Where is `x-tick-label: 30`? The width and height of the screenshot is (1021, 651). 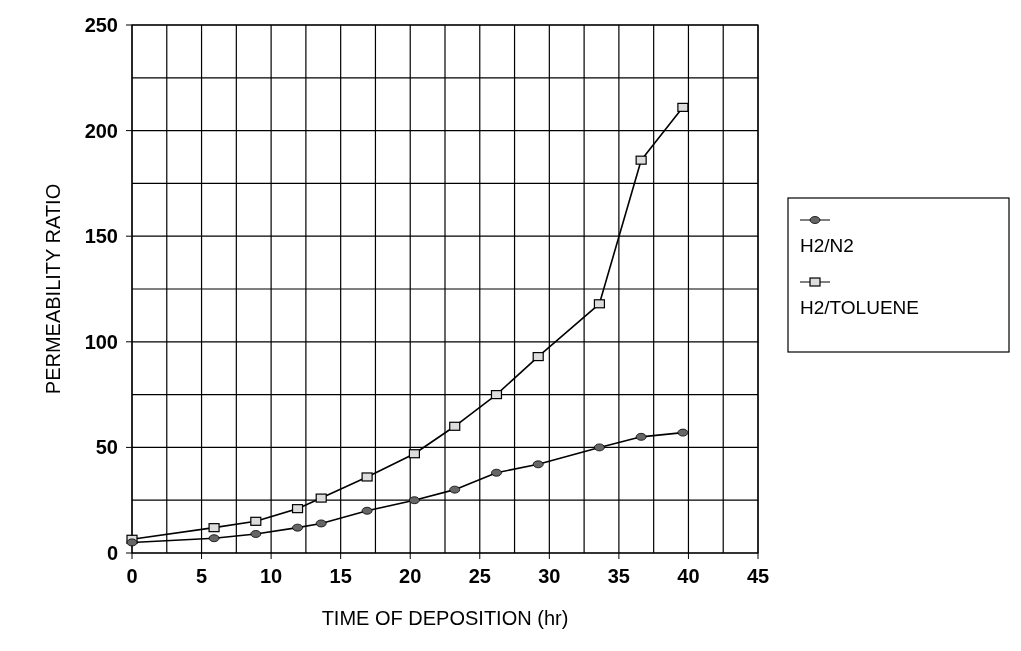 x-tick-label: 30 is located at coordinates (549, 576).